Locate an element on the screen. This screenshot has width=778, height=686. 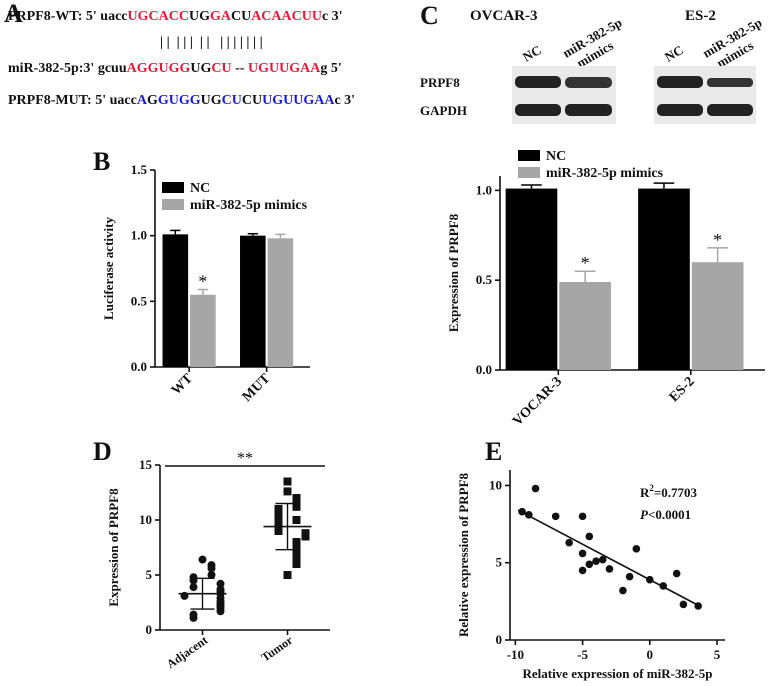
sequence-segment: c 3' is located at coordinates (344, 100).